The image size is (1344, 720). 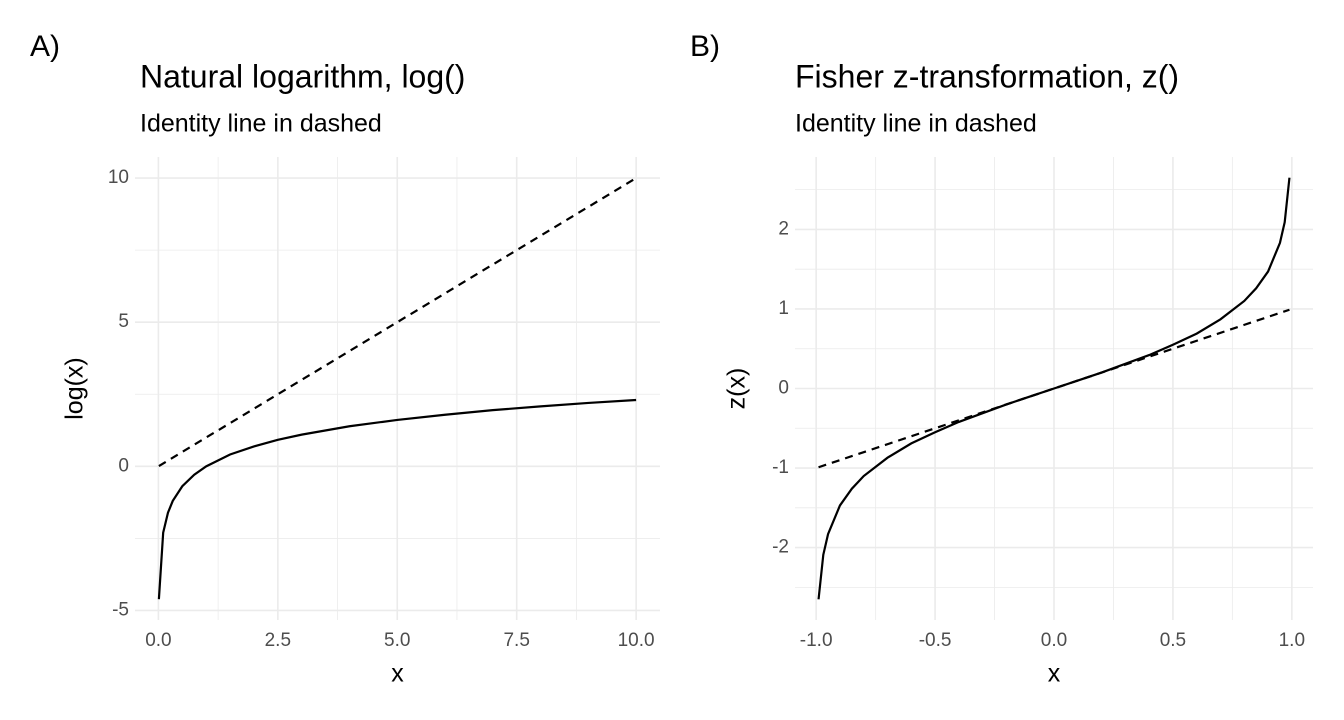 What do you see at coordinates (45, 46) in the screenshot?
I see `panel-tag: A)` at bounding box center [45, 46].